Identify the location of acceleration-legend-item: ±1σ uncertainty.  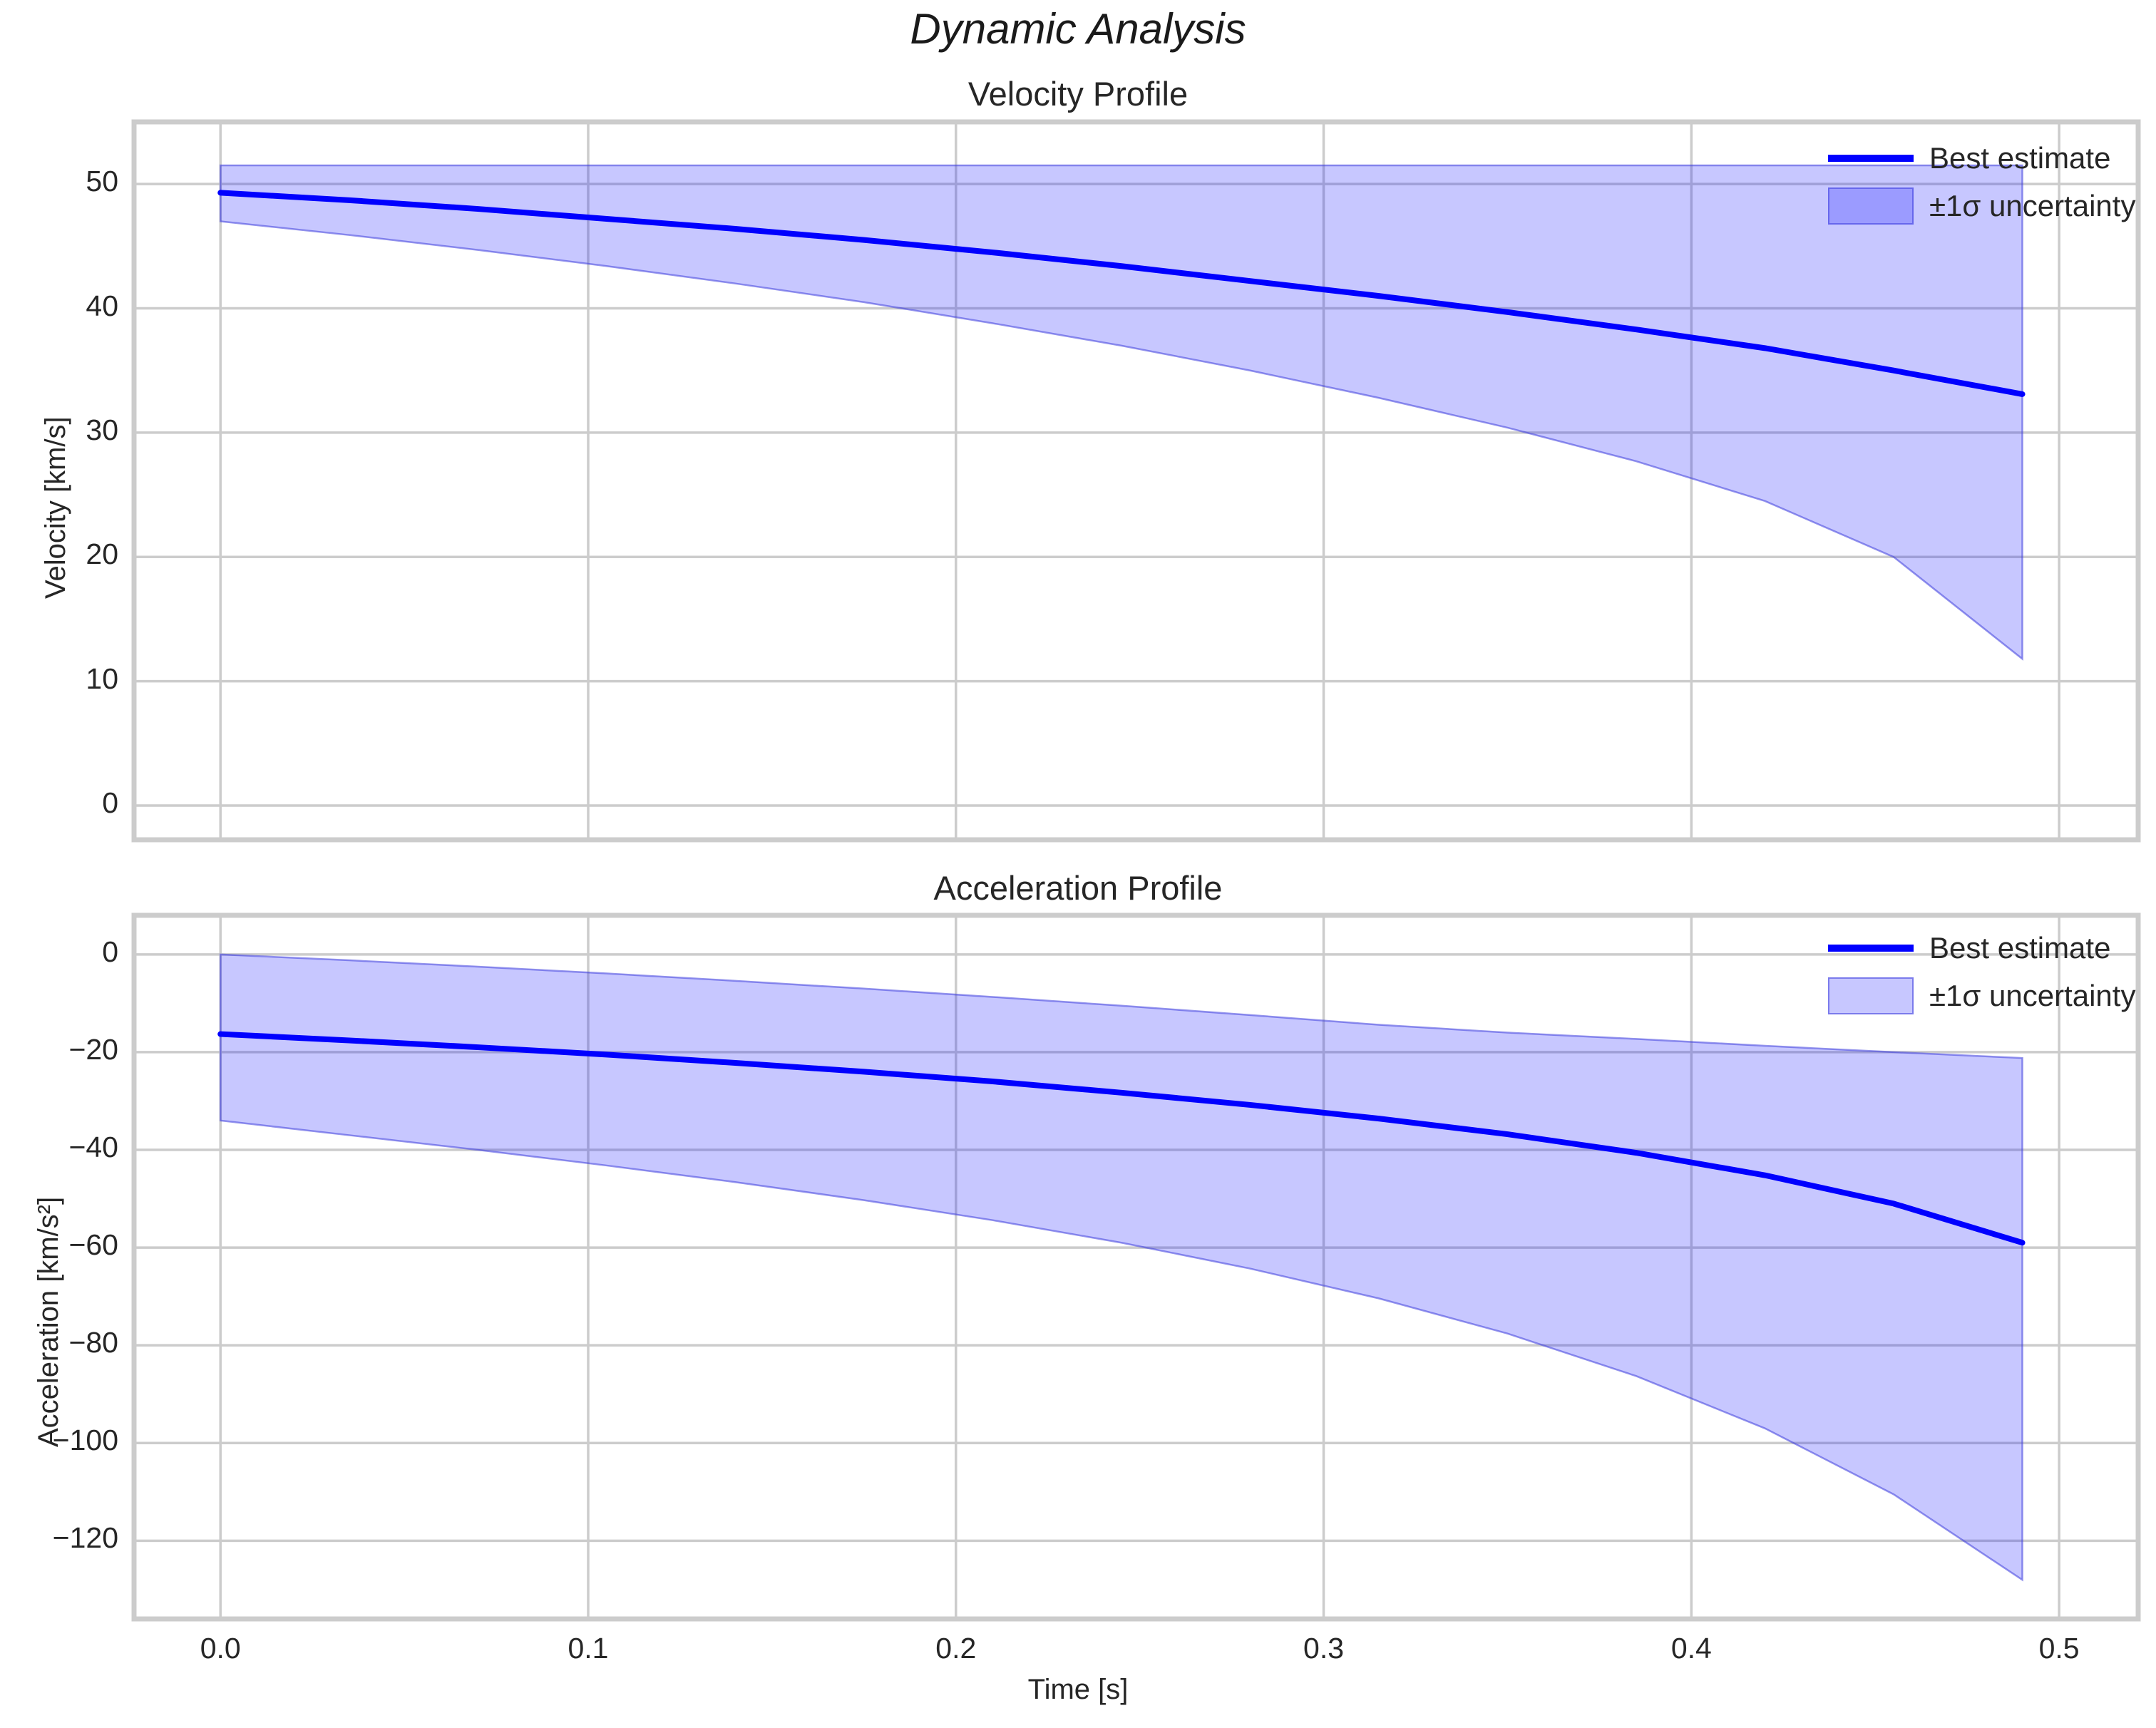
(1981, 995).